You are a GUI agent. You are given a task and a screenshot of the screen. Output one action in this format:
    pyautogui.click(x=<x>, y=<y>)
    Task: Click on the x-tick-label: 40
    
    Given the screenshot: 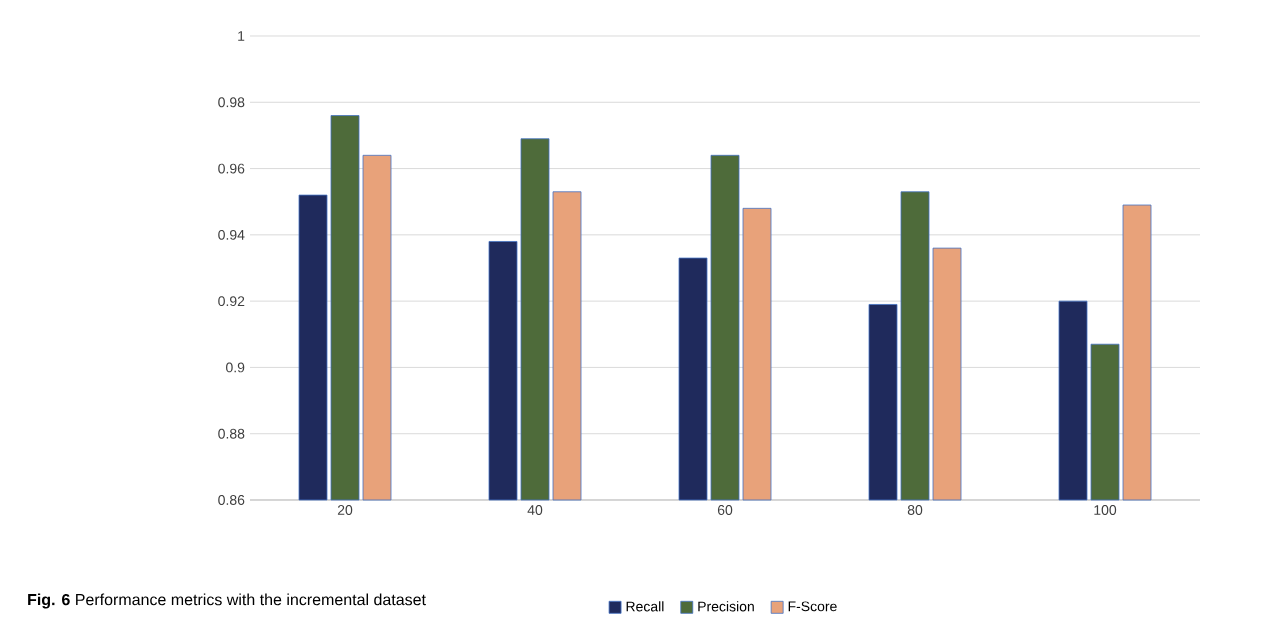 What is the action you would take?
    pyautogui.click(x=535, y=509)
    